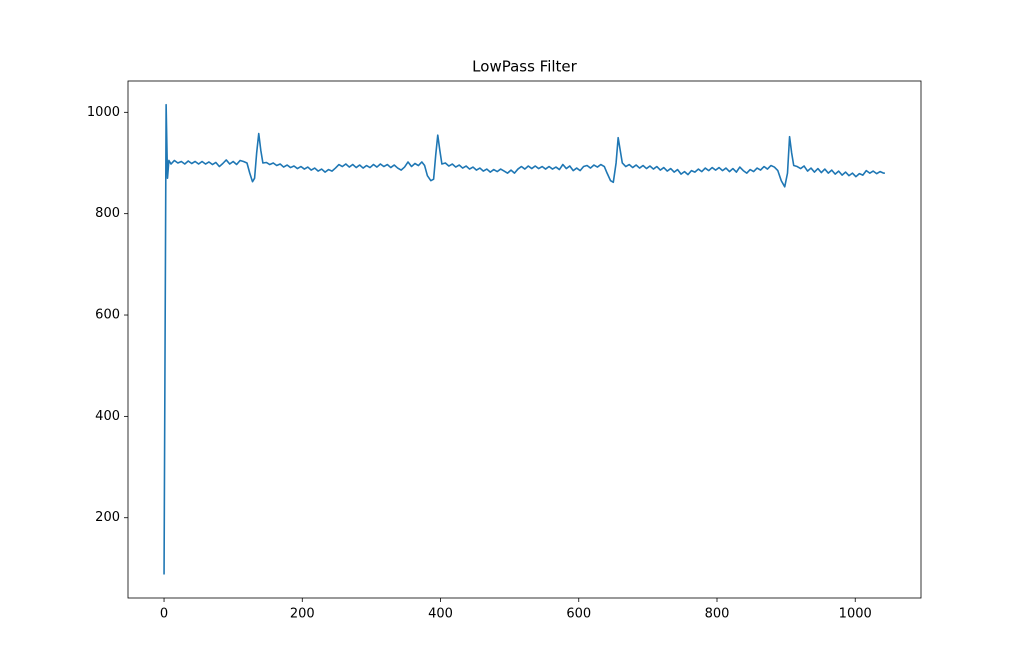  What do you see at coordinates (524, 67) in the screenshot?
I see `chart-title: LowPass Filter` at bounding box center [524, 67].